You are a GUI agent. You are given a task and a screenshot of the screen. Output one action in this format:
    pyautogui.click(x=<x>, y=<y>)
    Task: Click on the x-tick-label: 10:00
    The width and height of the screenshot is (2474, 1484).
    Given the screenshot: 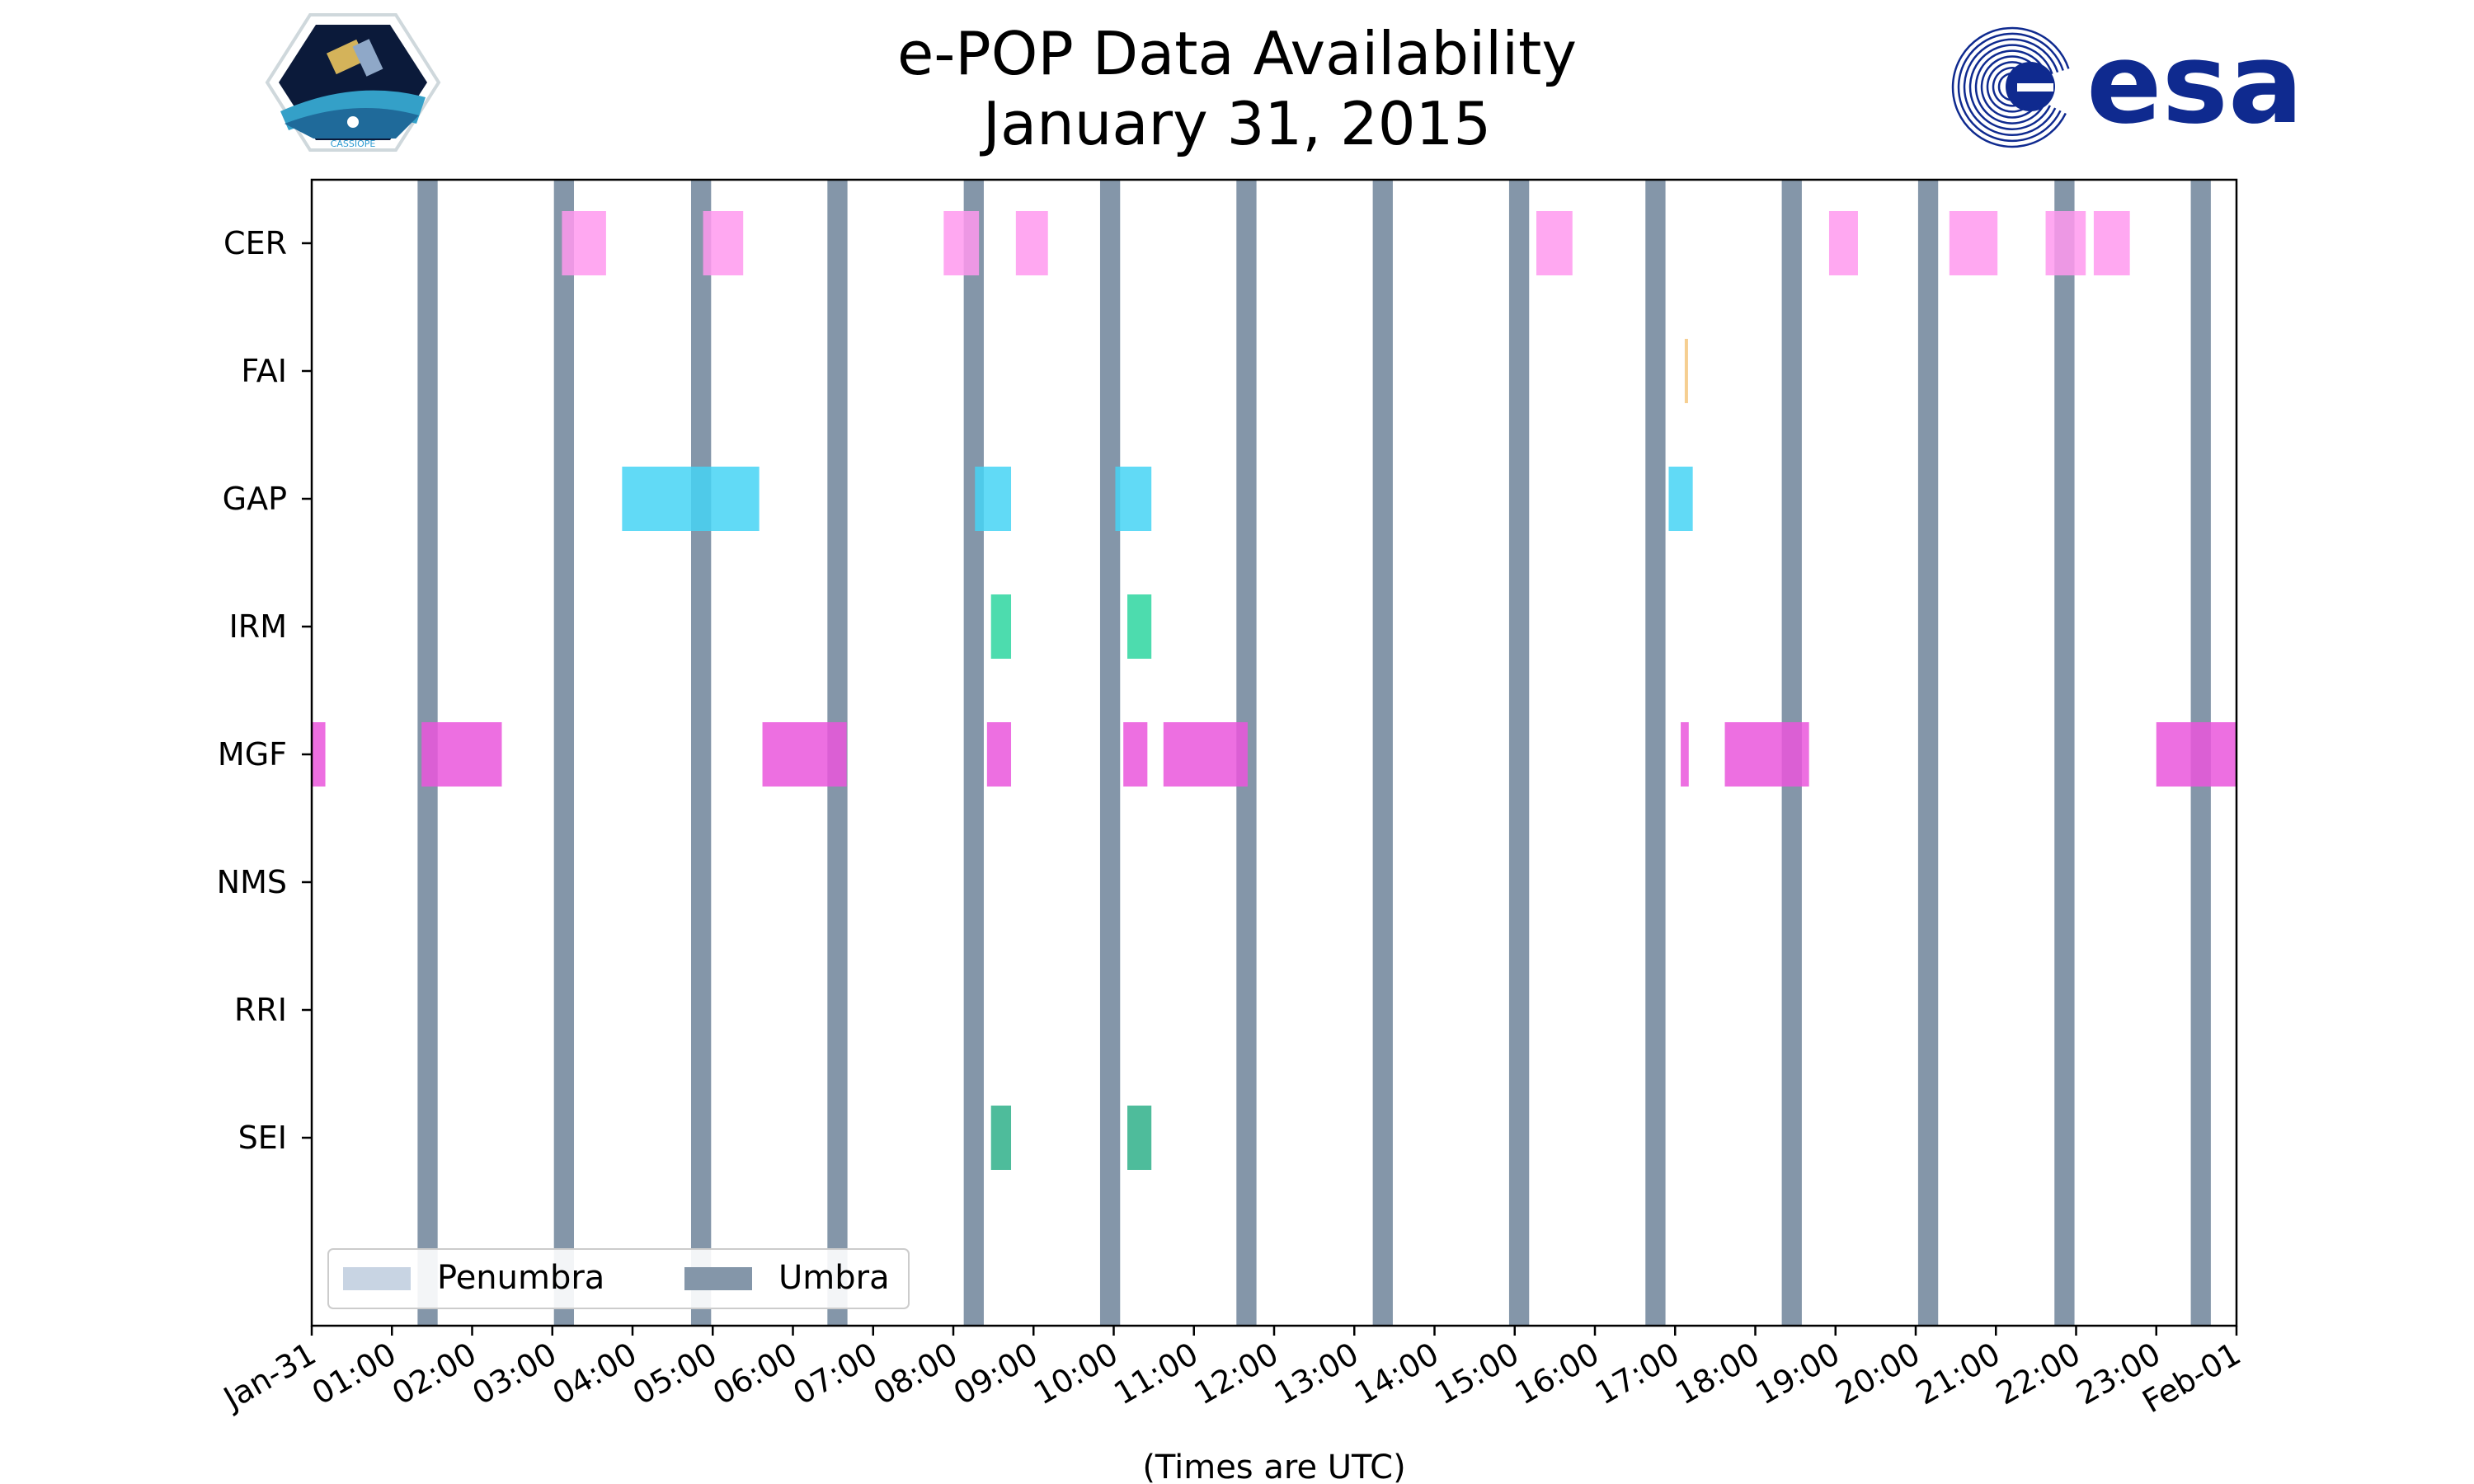 What is the action you would take?
    pyautogui.click(x=1076, y=1374)
    